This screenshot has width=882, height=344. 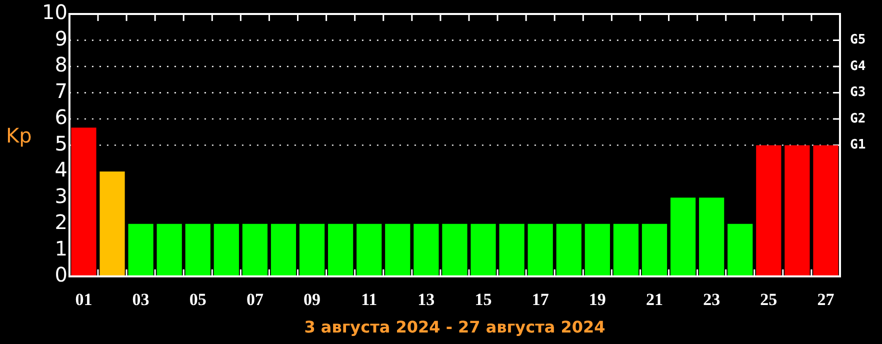 I want to click on y-tick-label: 8, so click(x=61, y=64).